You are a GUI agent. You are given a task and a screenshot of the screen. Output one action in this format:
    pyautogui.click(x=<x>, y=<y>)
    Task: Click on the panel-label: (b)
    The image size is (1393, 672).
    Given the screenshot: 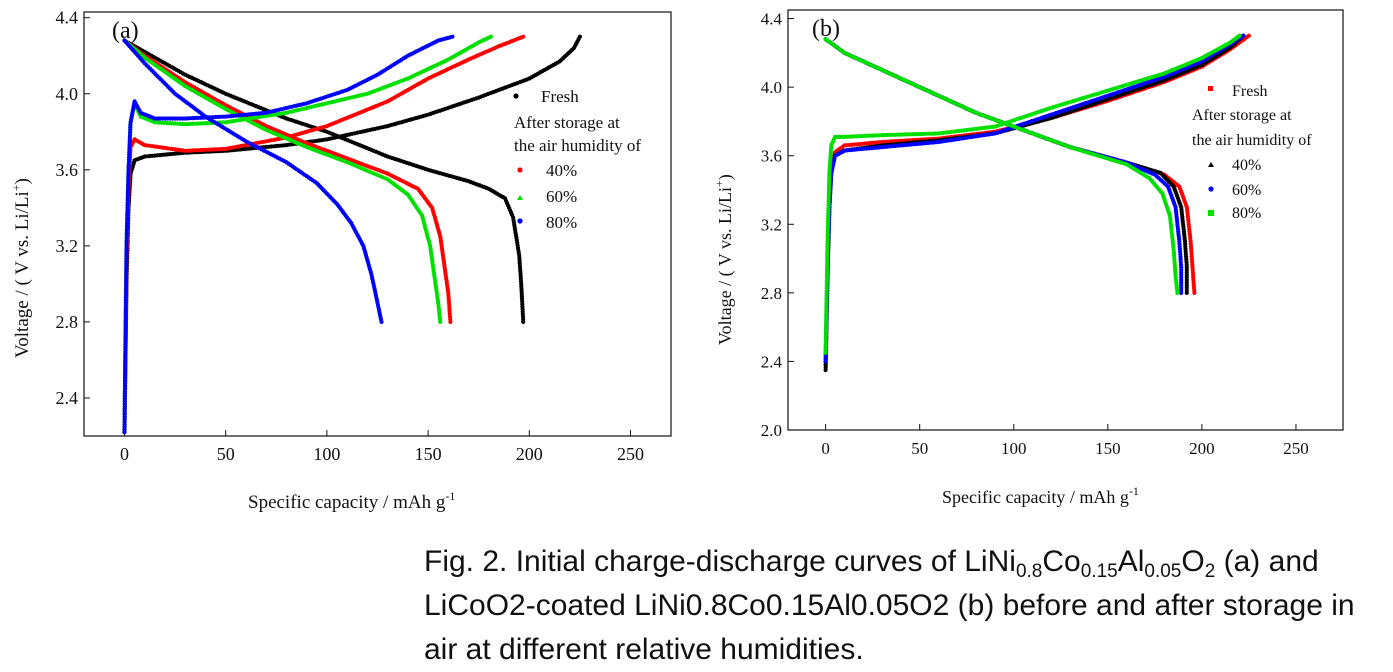 What is the action you would take?
    pyautogui.click(x=826, y=29)
    